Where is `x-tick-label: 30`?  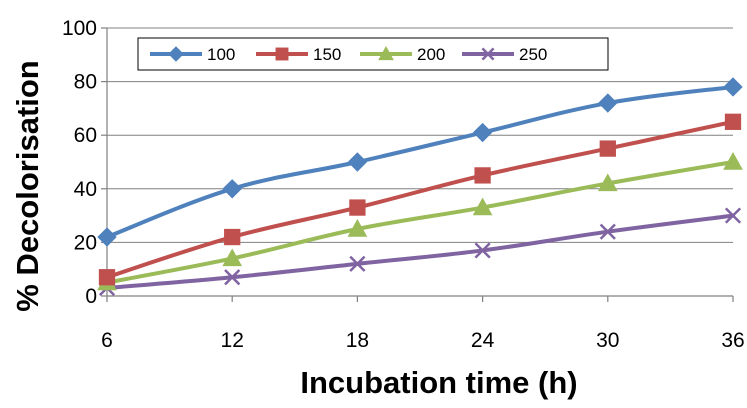 x-tick-label: 30 is located at coordinates (607, 340).